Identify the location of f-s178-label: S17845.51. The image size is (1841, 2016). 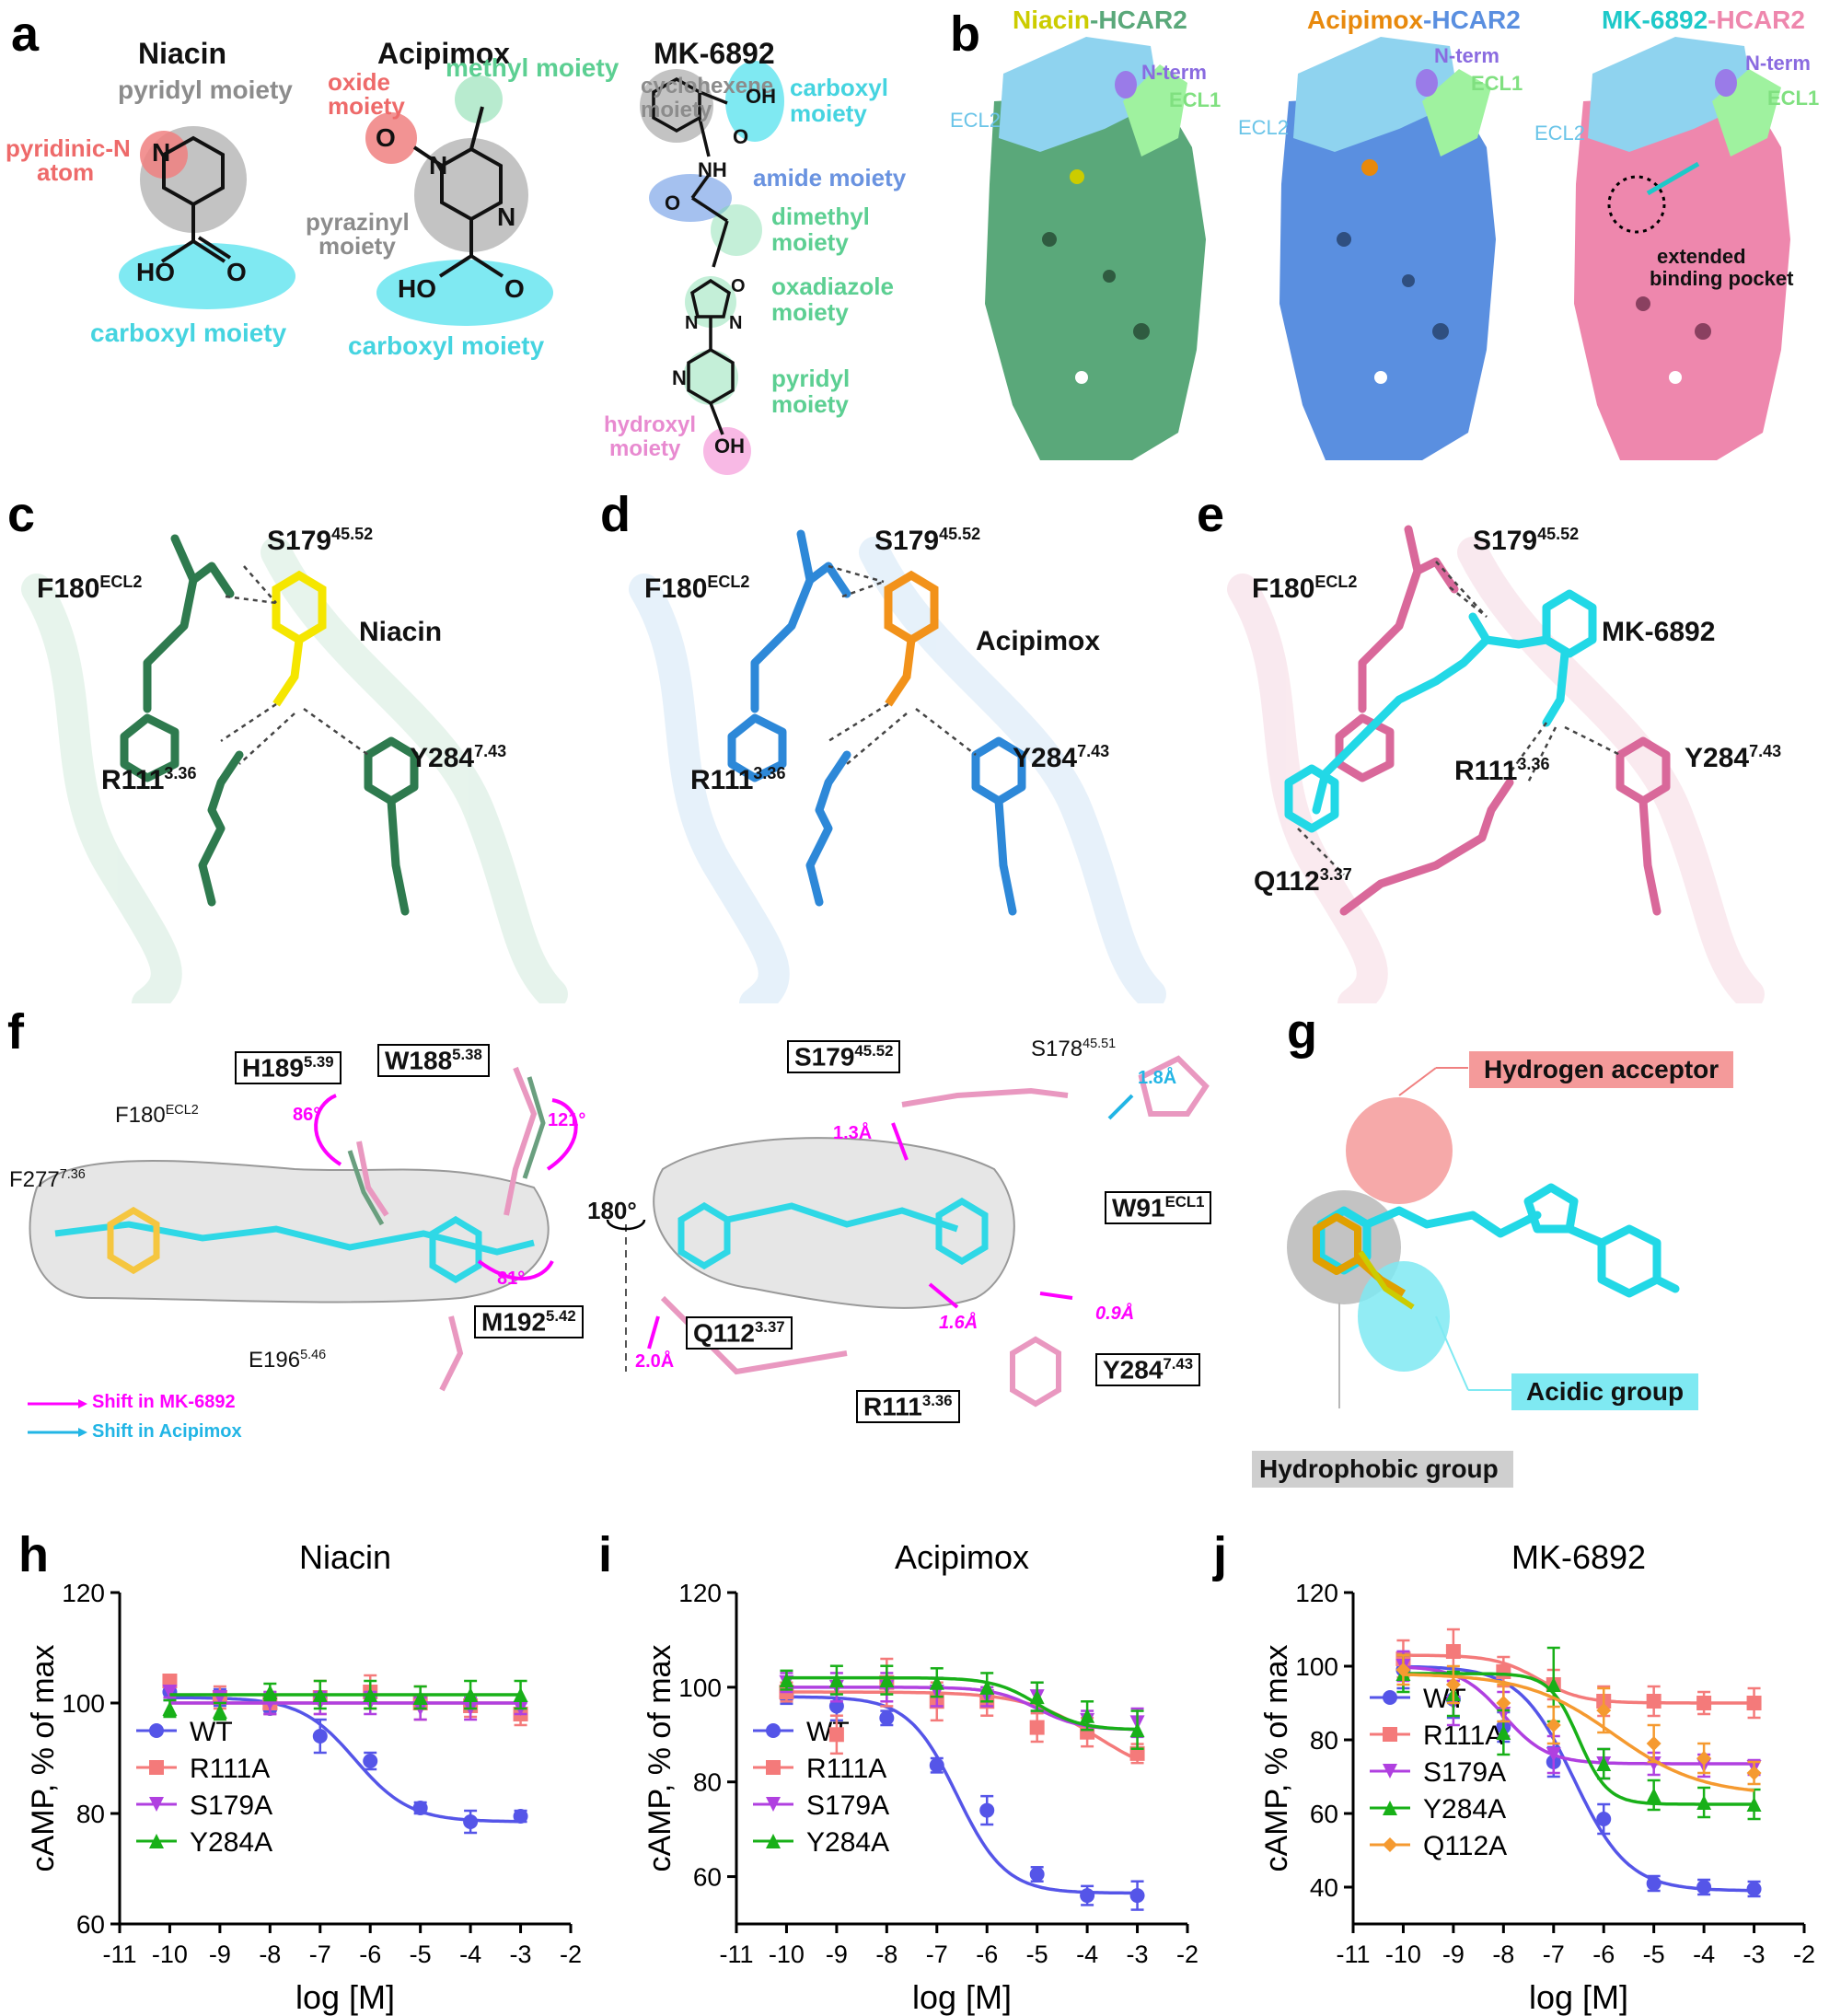
(1074, 1049).